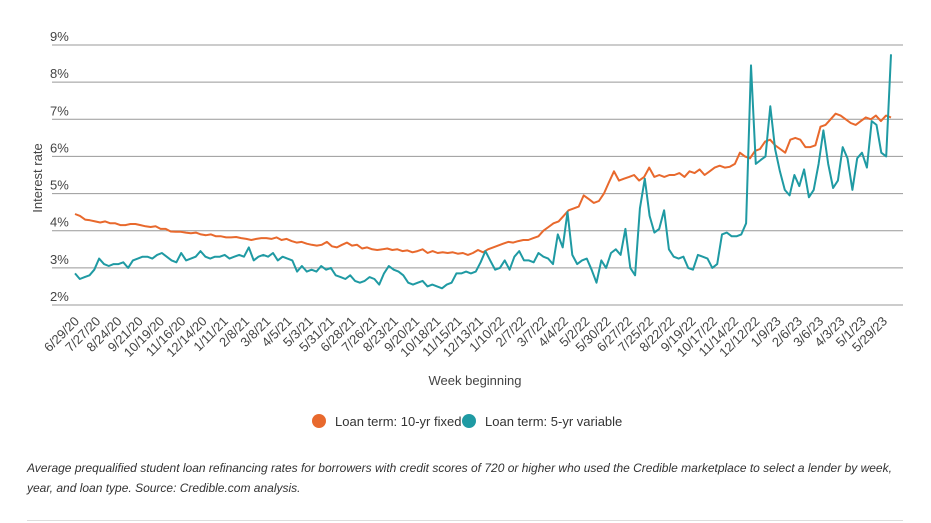 The width and height of the screenshot is (931, 523). Describe the element at coordinates (59, 147) in the screenshot. I see `y-tick-label: 6%` at that location.